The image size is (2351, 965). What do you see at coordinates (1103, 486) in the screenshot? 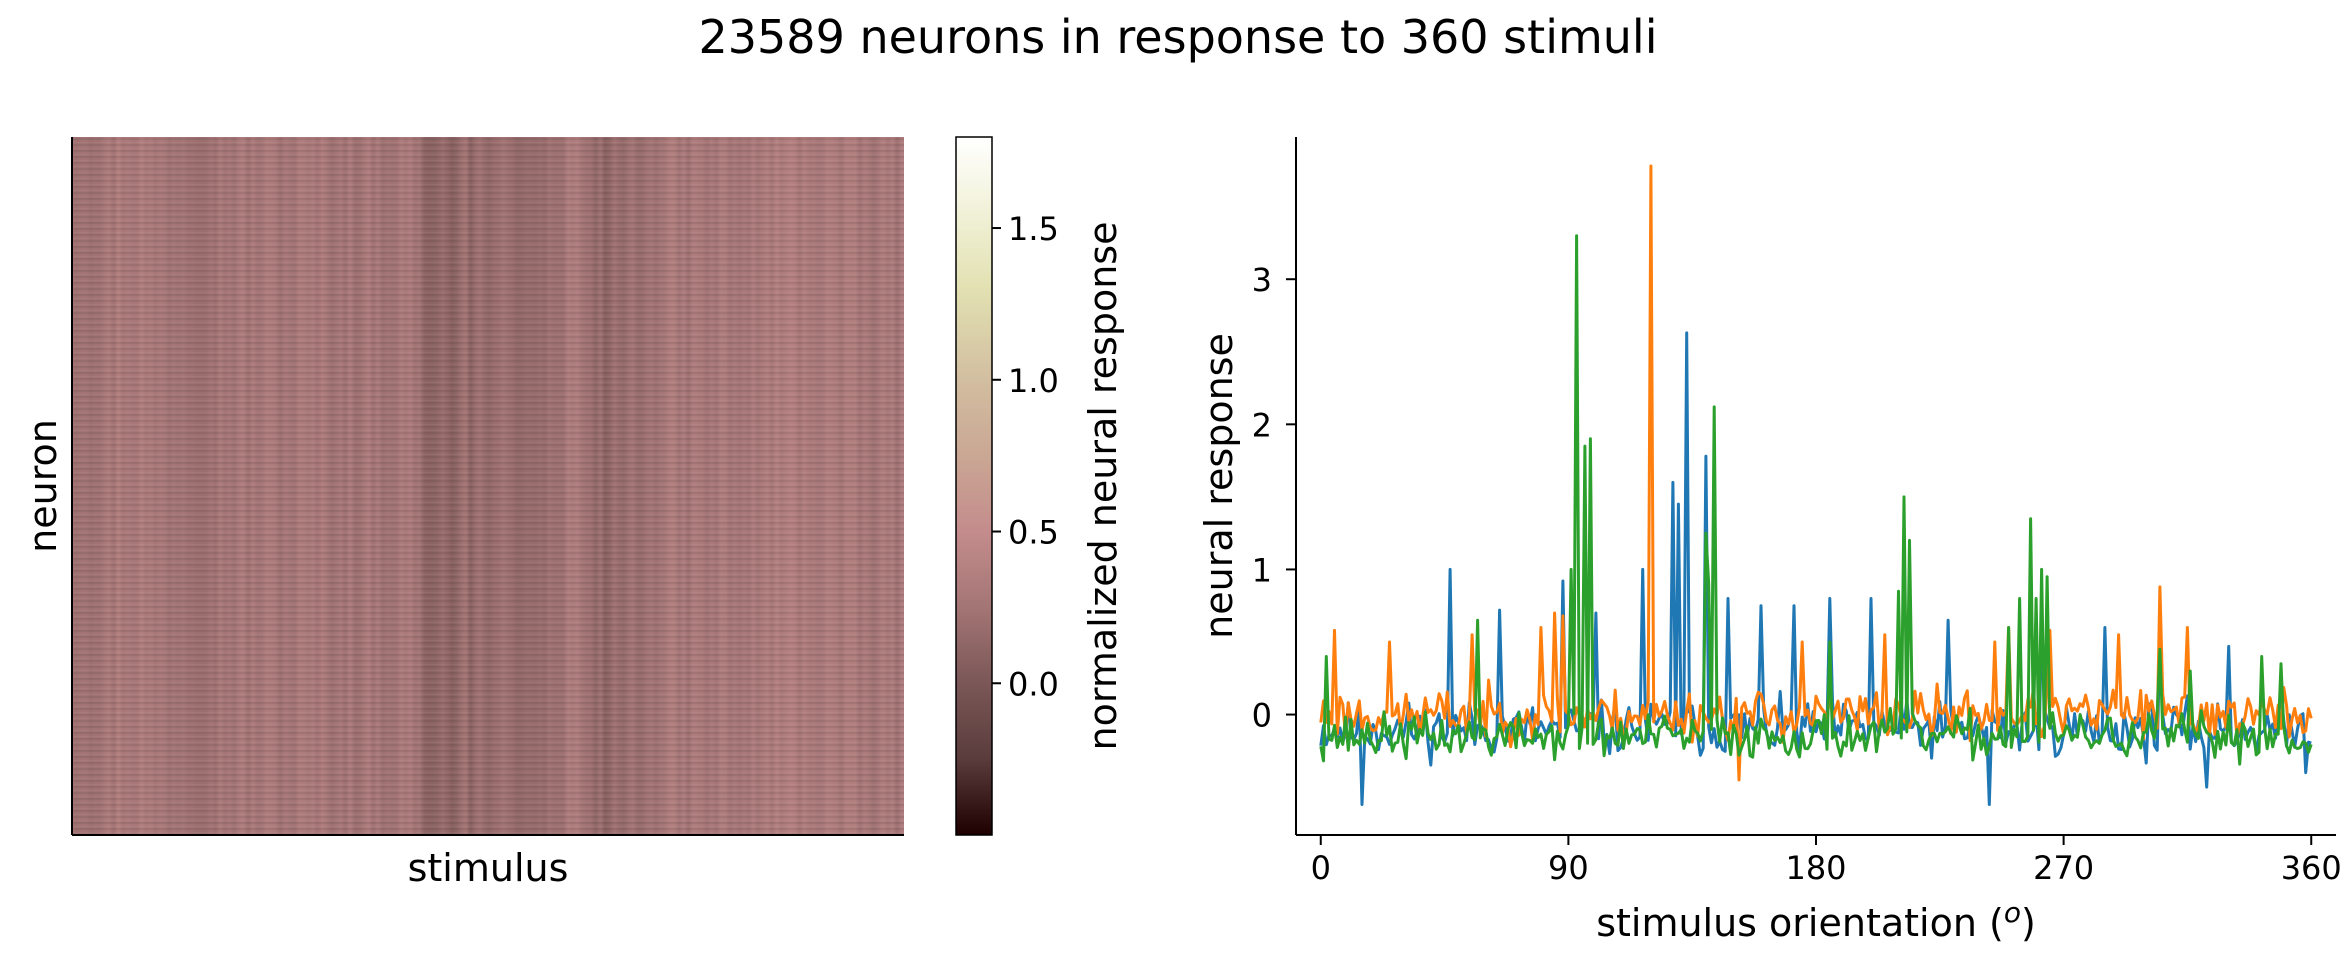
I see `colorbar-label: normalized neural response` at bounding box center [1103, 486].